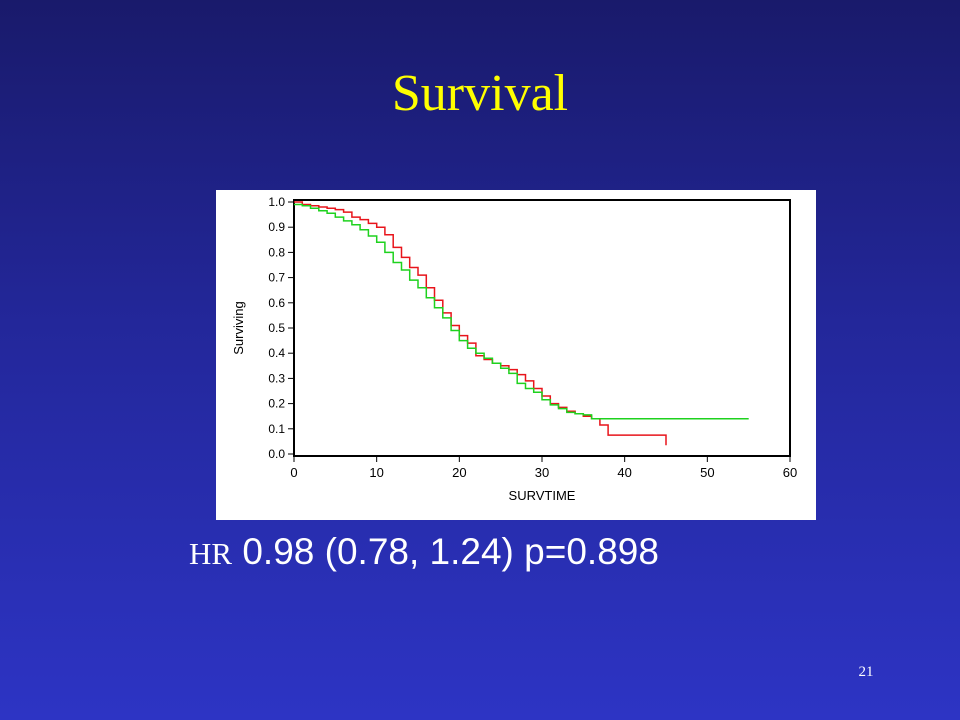 The image size is (960, 720). Describe the element at coordinates (376, 472) in the screenshot. I see `x-tick-label: 10` at that location.